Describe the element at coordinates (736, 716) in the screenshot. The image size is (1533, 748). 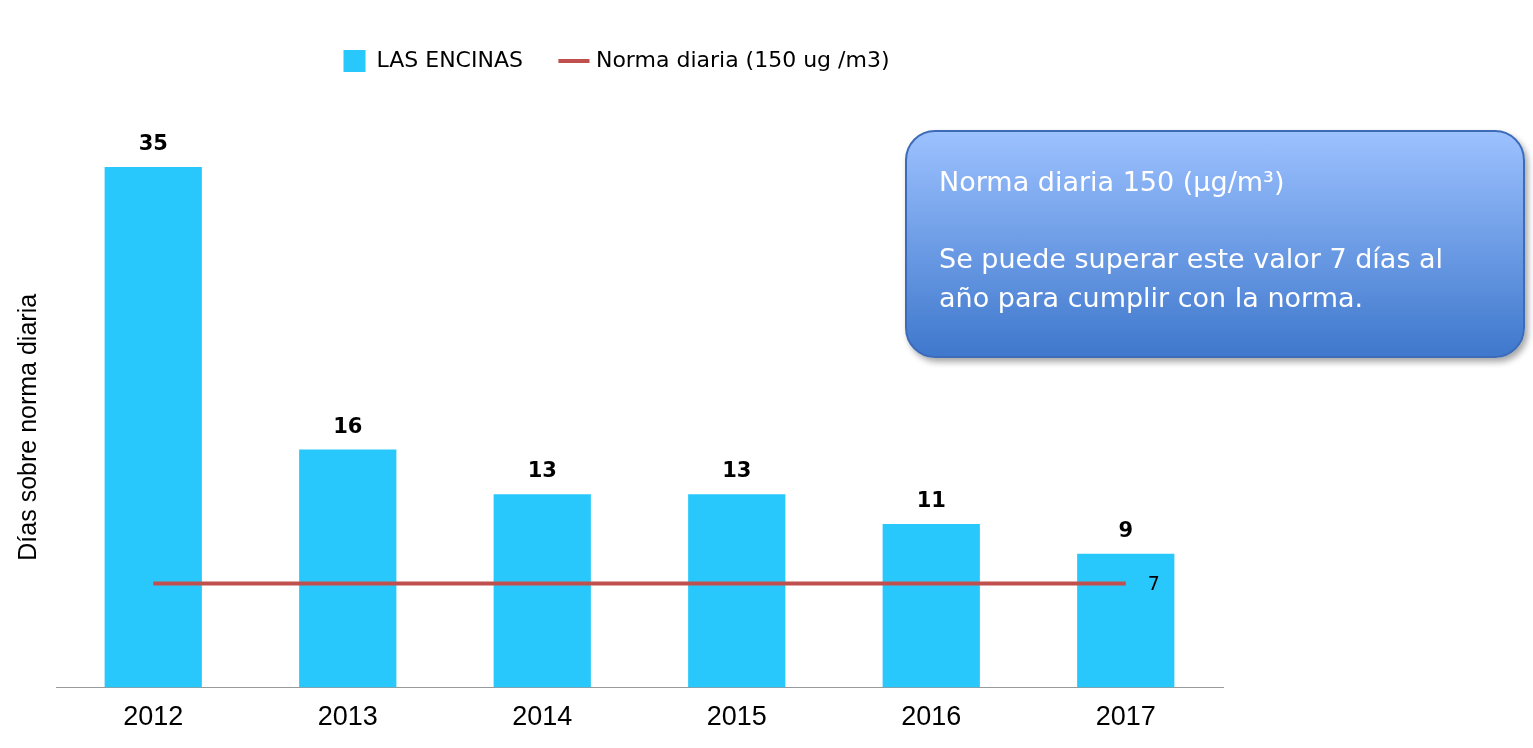
I see `x-tick-label: 2015` at that location.